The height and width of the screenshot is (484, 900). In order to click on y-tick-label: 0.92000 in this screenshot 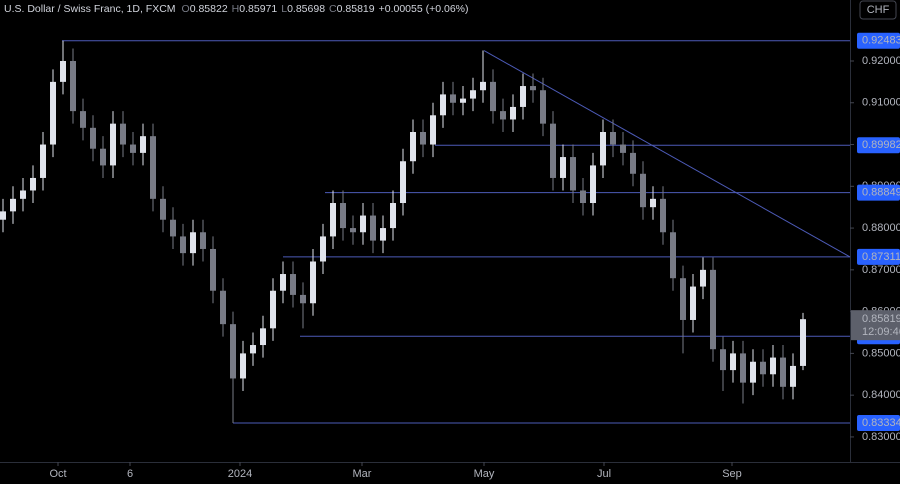, I will do `click(881, 61)`.